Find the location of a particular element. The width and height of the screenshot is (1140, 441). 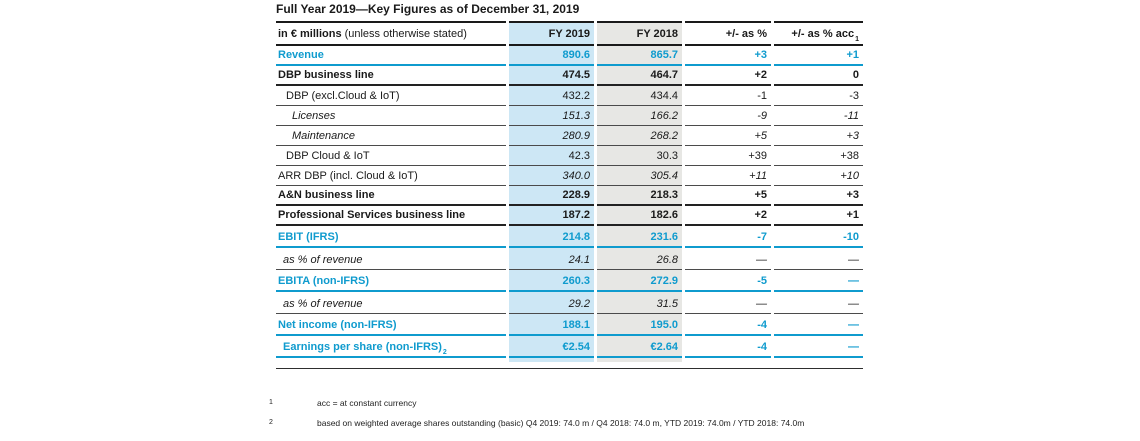

footnote-1-text: acc = at constant currency is located at coordinates (367, 403).